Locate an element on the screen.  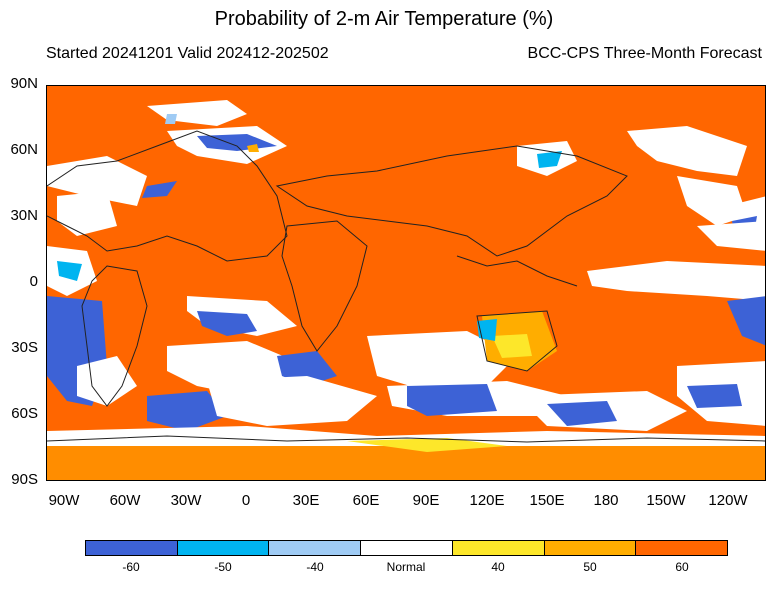
legend-label-minus-50: -50 is located at coordinates (223, 567).